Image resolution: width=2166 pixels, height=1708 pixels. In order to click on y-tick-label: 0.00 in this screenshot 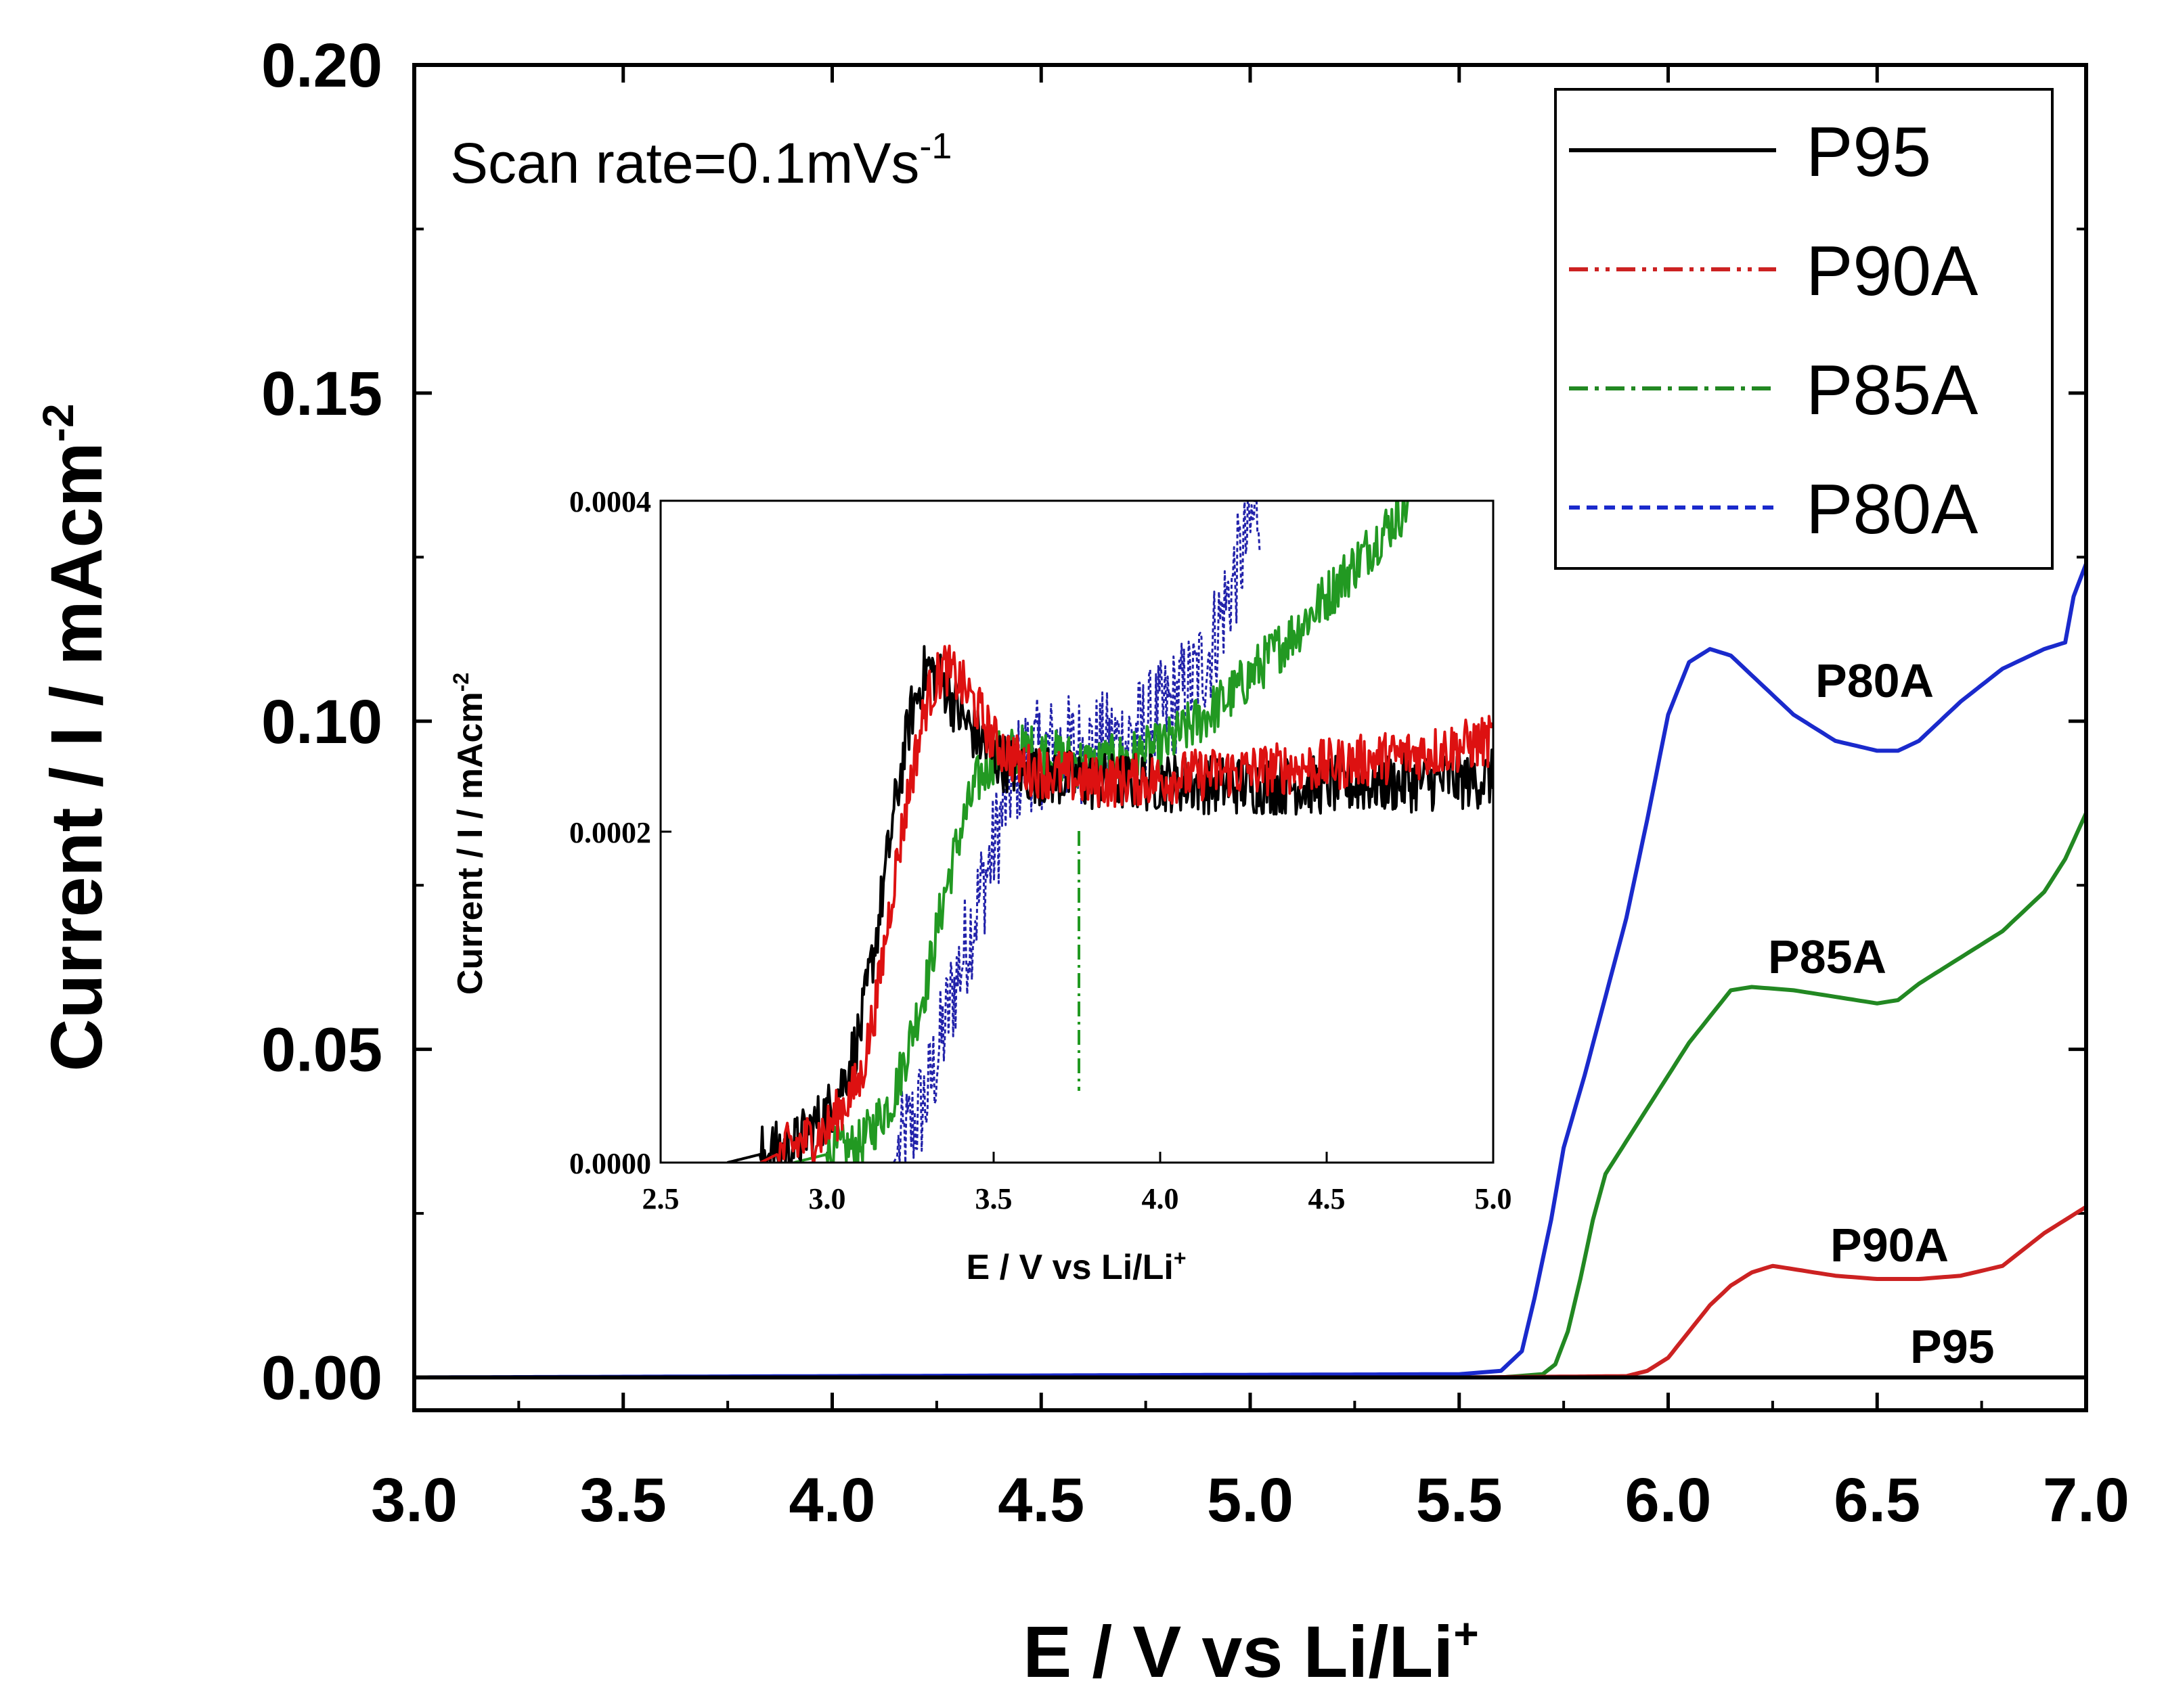, I will do `click(321, 1378)`.